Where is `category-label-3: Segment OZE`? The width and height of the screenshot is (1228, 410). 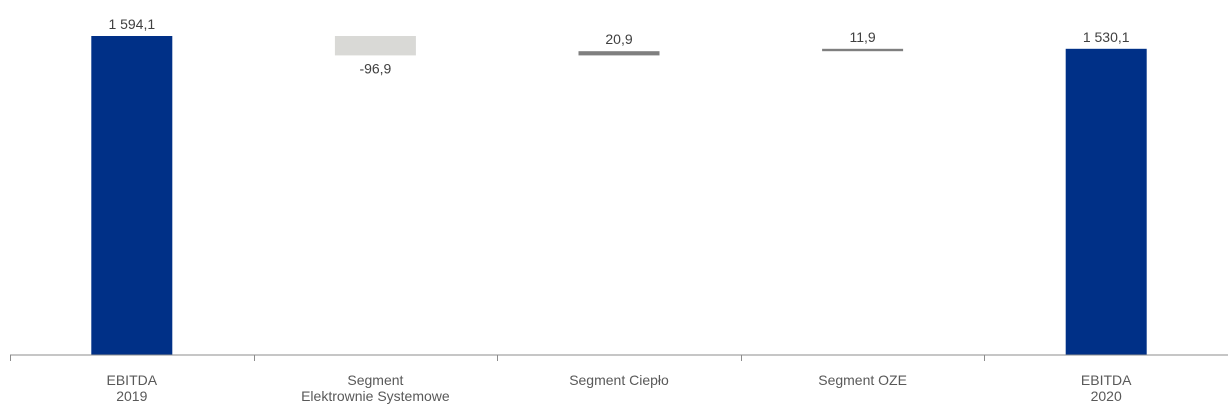
category-label-3: Segment OZE is located at coordinates (862, 380).